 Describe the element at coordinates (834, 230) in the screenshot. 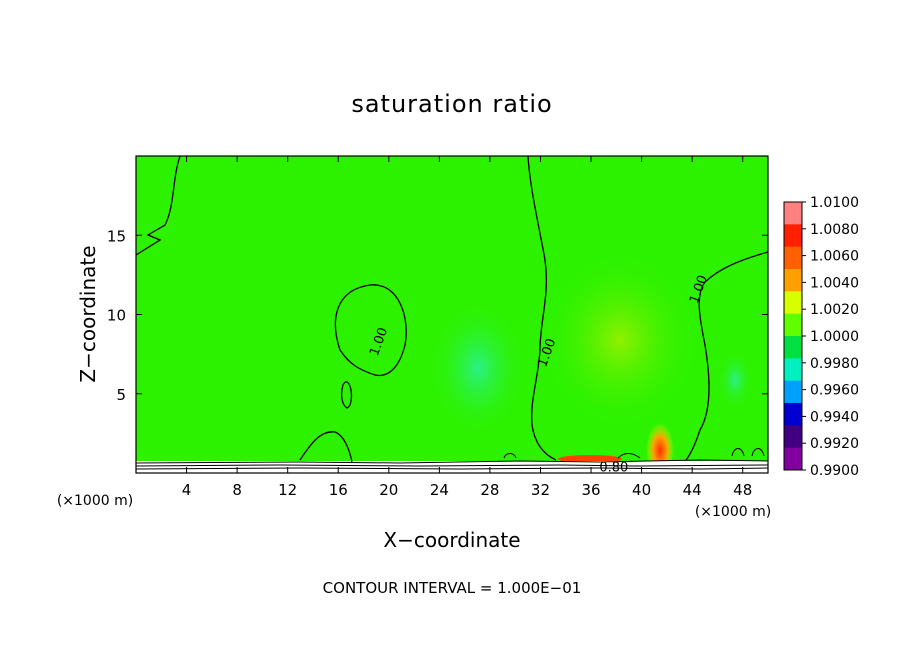

I see `colorbar-label: 1.0080` at that location.